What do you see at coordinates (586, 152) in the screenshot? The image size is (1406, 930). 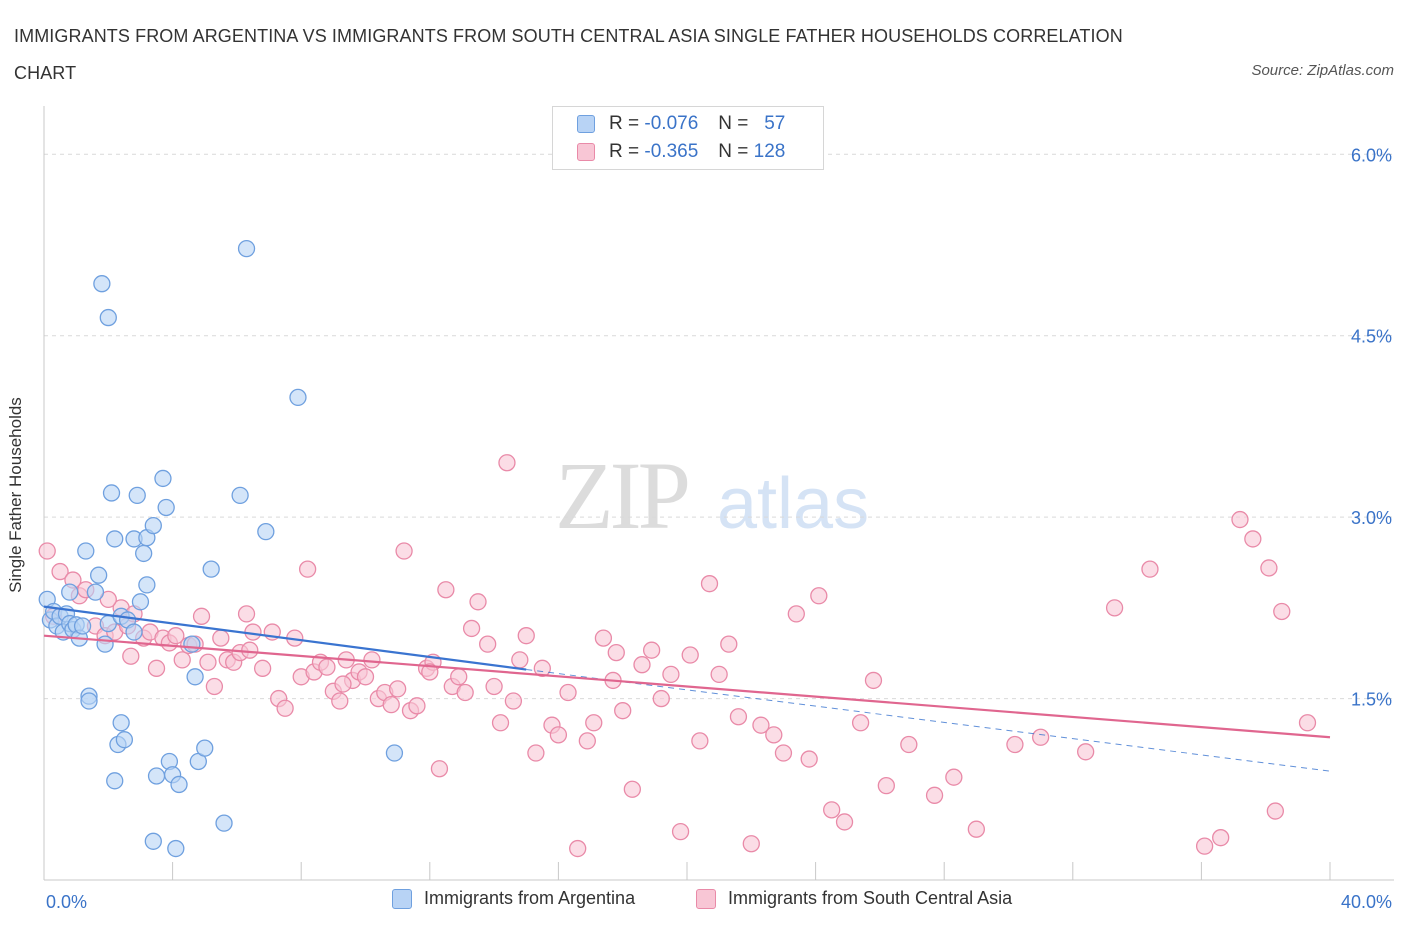 I see `south-central-asia-swatch` at bounding box center [586, 152].